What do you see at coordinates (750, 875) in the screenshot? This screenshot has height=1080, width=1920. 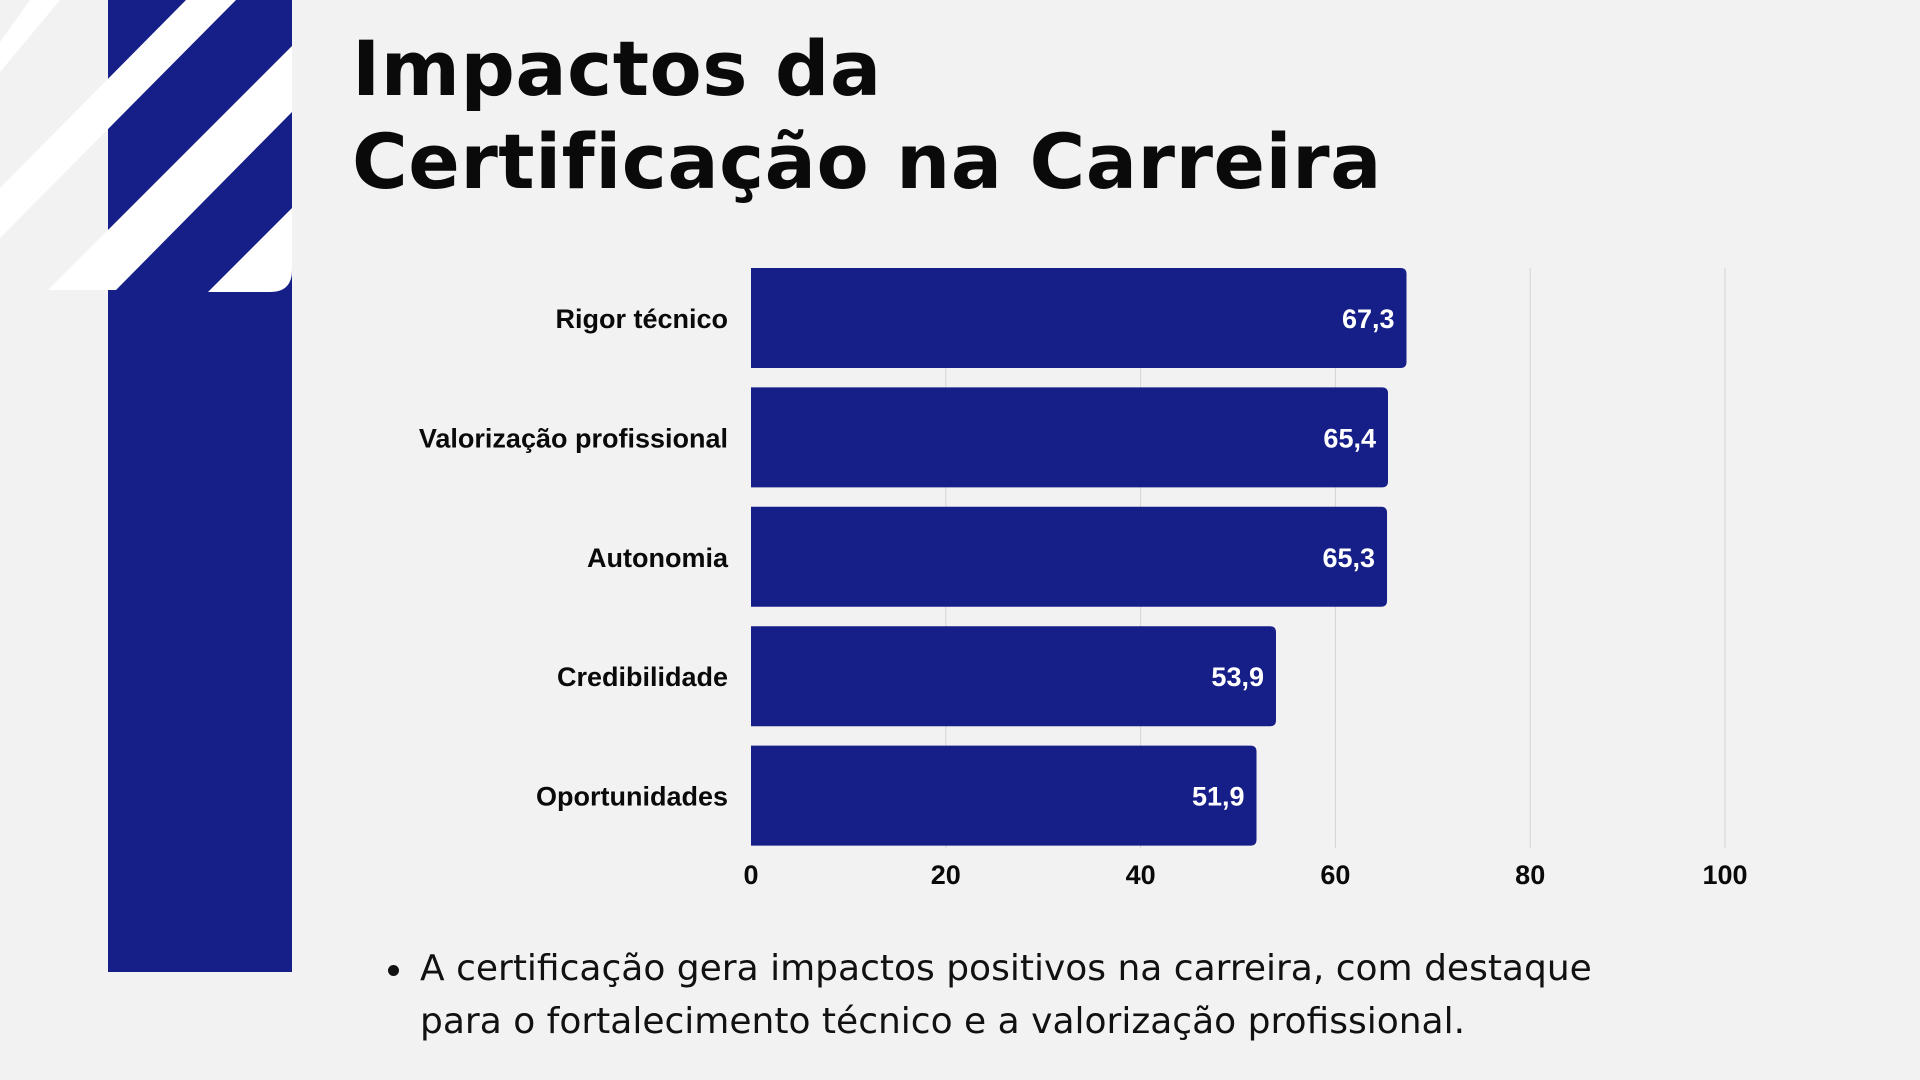 I see `x-tick-label: 0` at bounding box center [750, 875].